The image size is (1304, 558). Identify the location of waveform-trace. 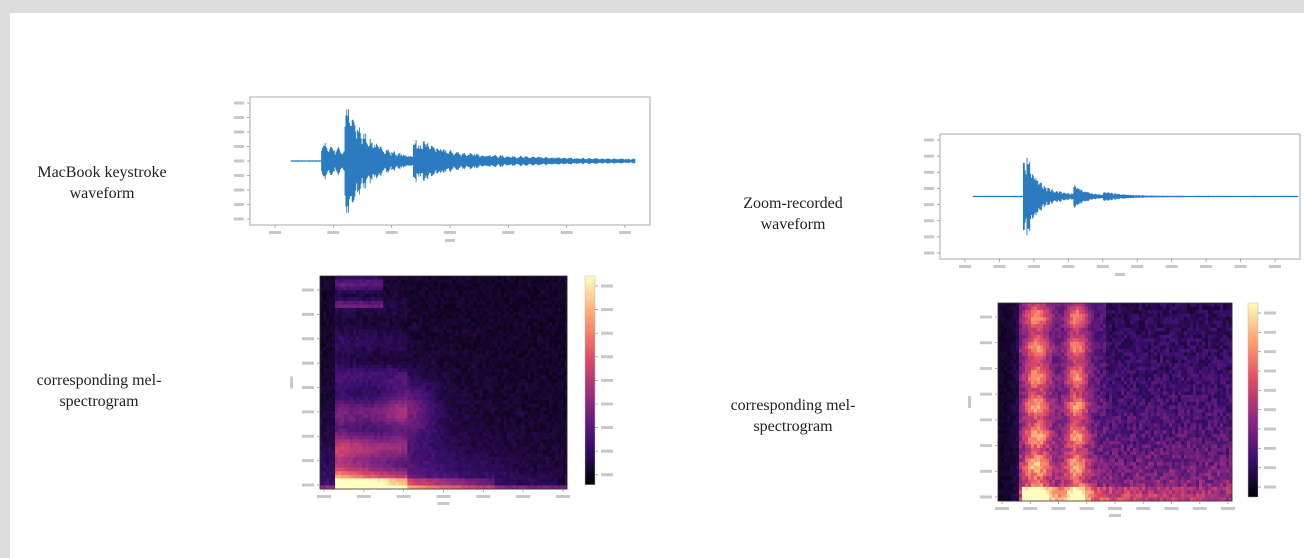
(463, 161).